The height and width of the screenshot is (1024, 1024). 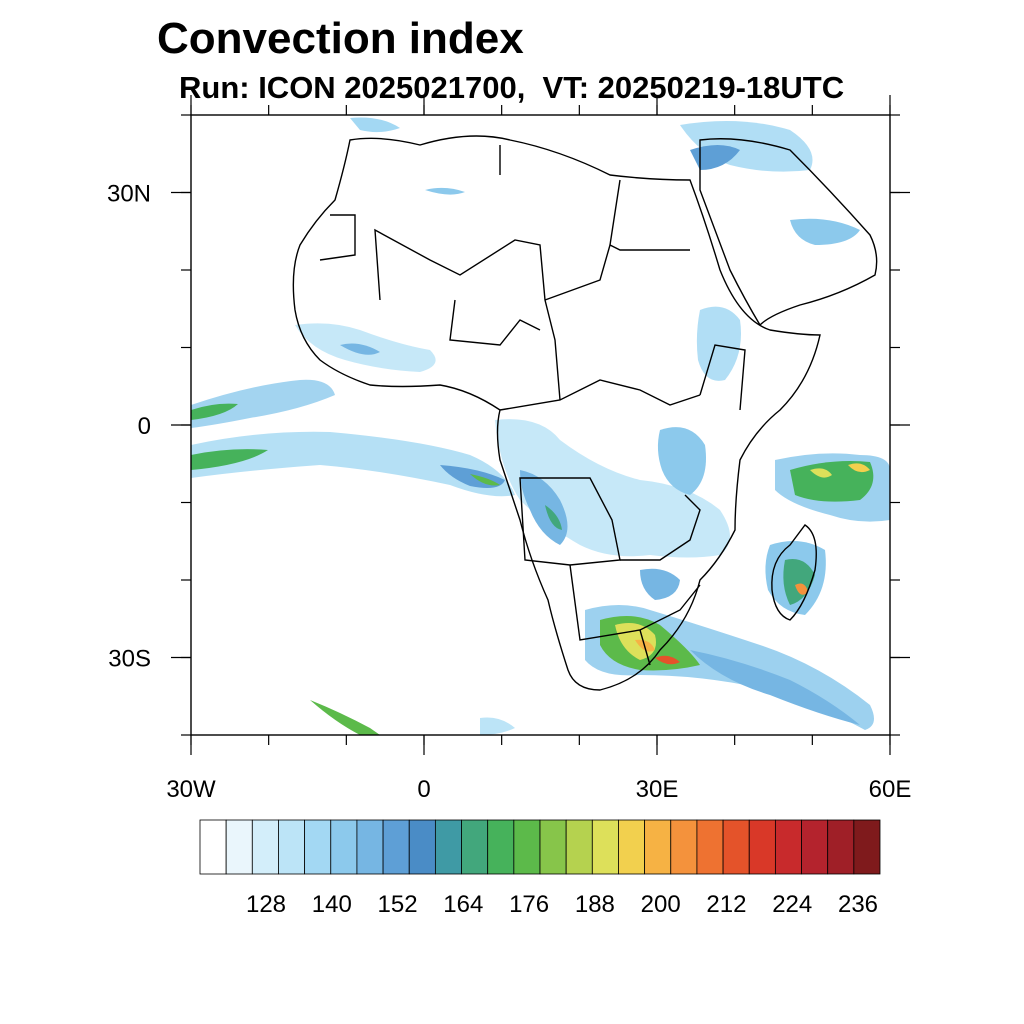 What do you see at coordinates (129, 194) in the screenshot?
I see `lat-tick-label: 30N` at bounding box center [129, 194].